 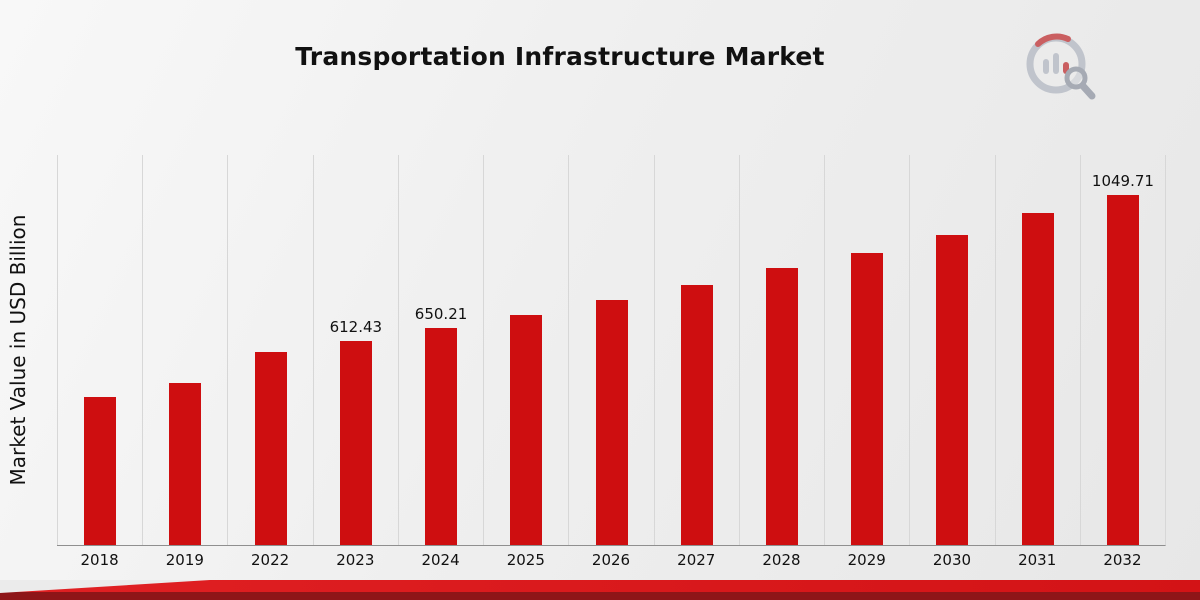 I want to click on bar-2023, so click(x=355, y=442).